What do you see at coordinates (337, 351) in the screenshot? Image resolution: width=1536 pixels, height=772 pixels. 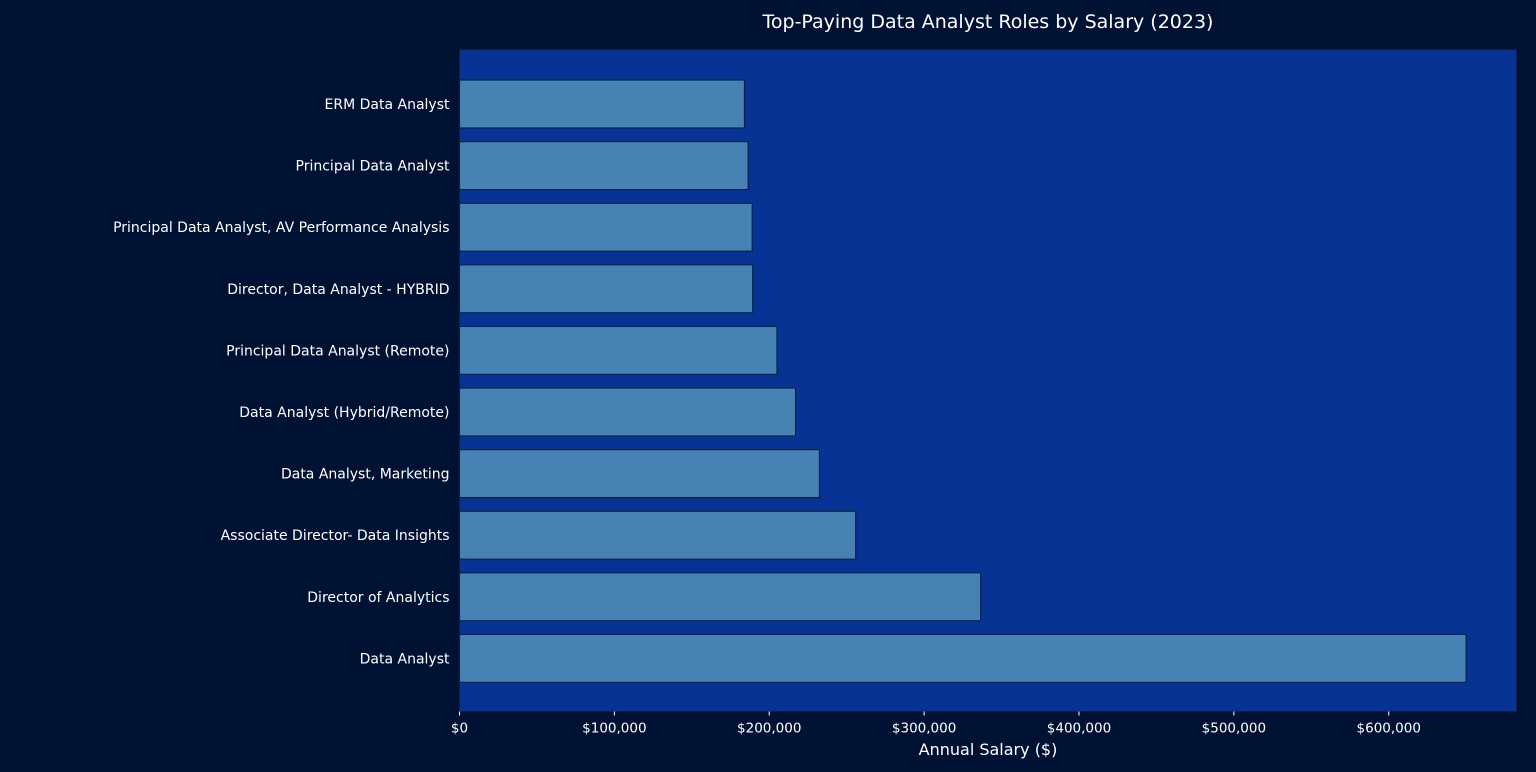 I see `y-tick-label: Principal Data Analyst (Remote)` at bounding box center [337, 351].